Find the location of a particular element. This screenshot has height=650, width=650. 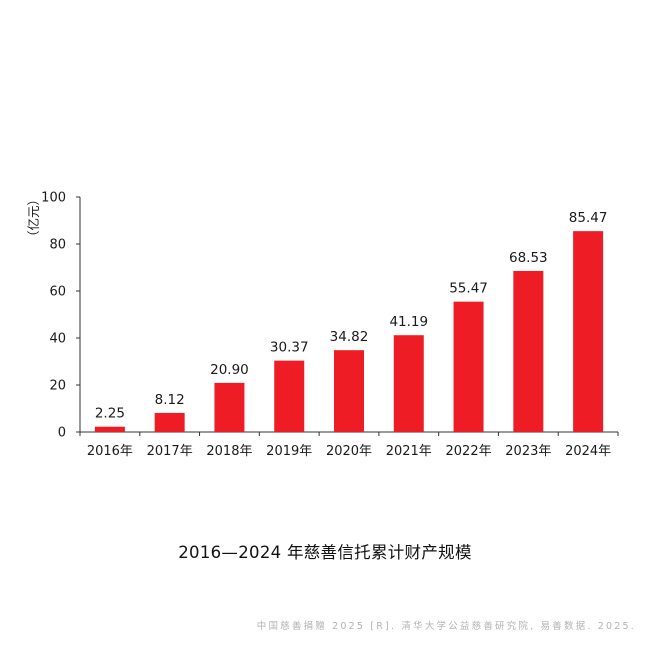

y-axis-unit-label: （亿元） is located at coordinates (33, 218).